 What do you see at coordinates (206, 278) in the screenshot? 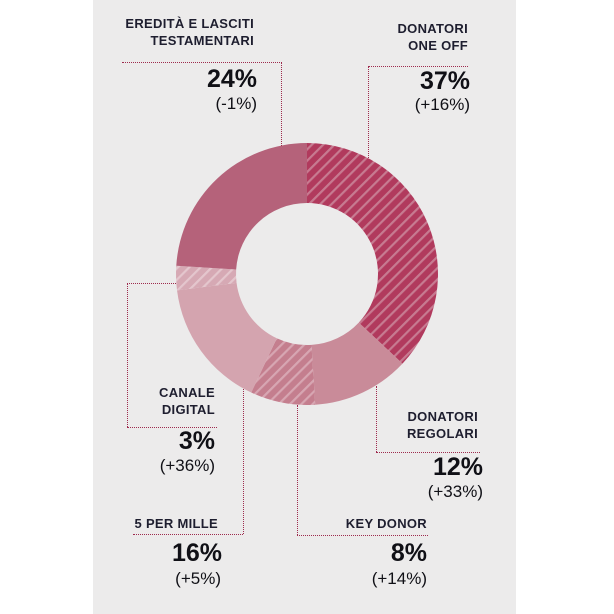
I see `donut-slice-canale-digital` at bounding box center [206, 278].